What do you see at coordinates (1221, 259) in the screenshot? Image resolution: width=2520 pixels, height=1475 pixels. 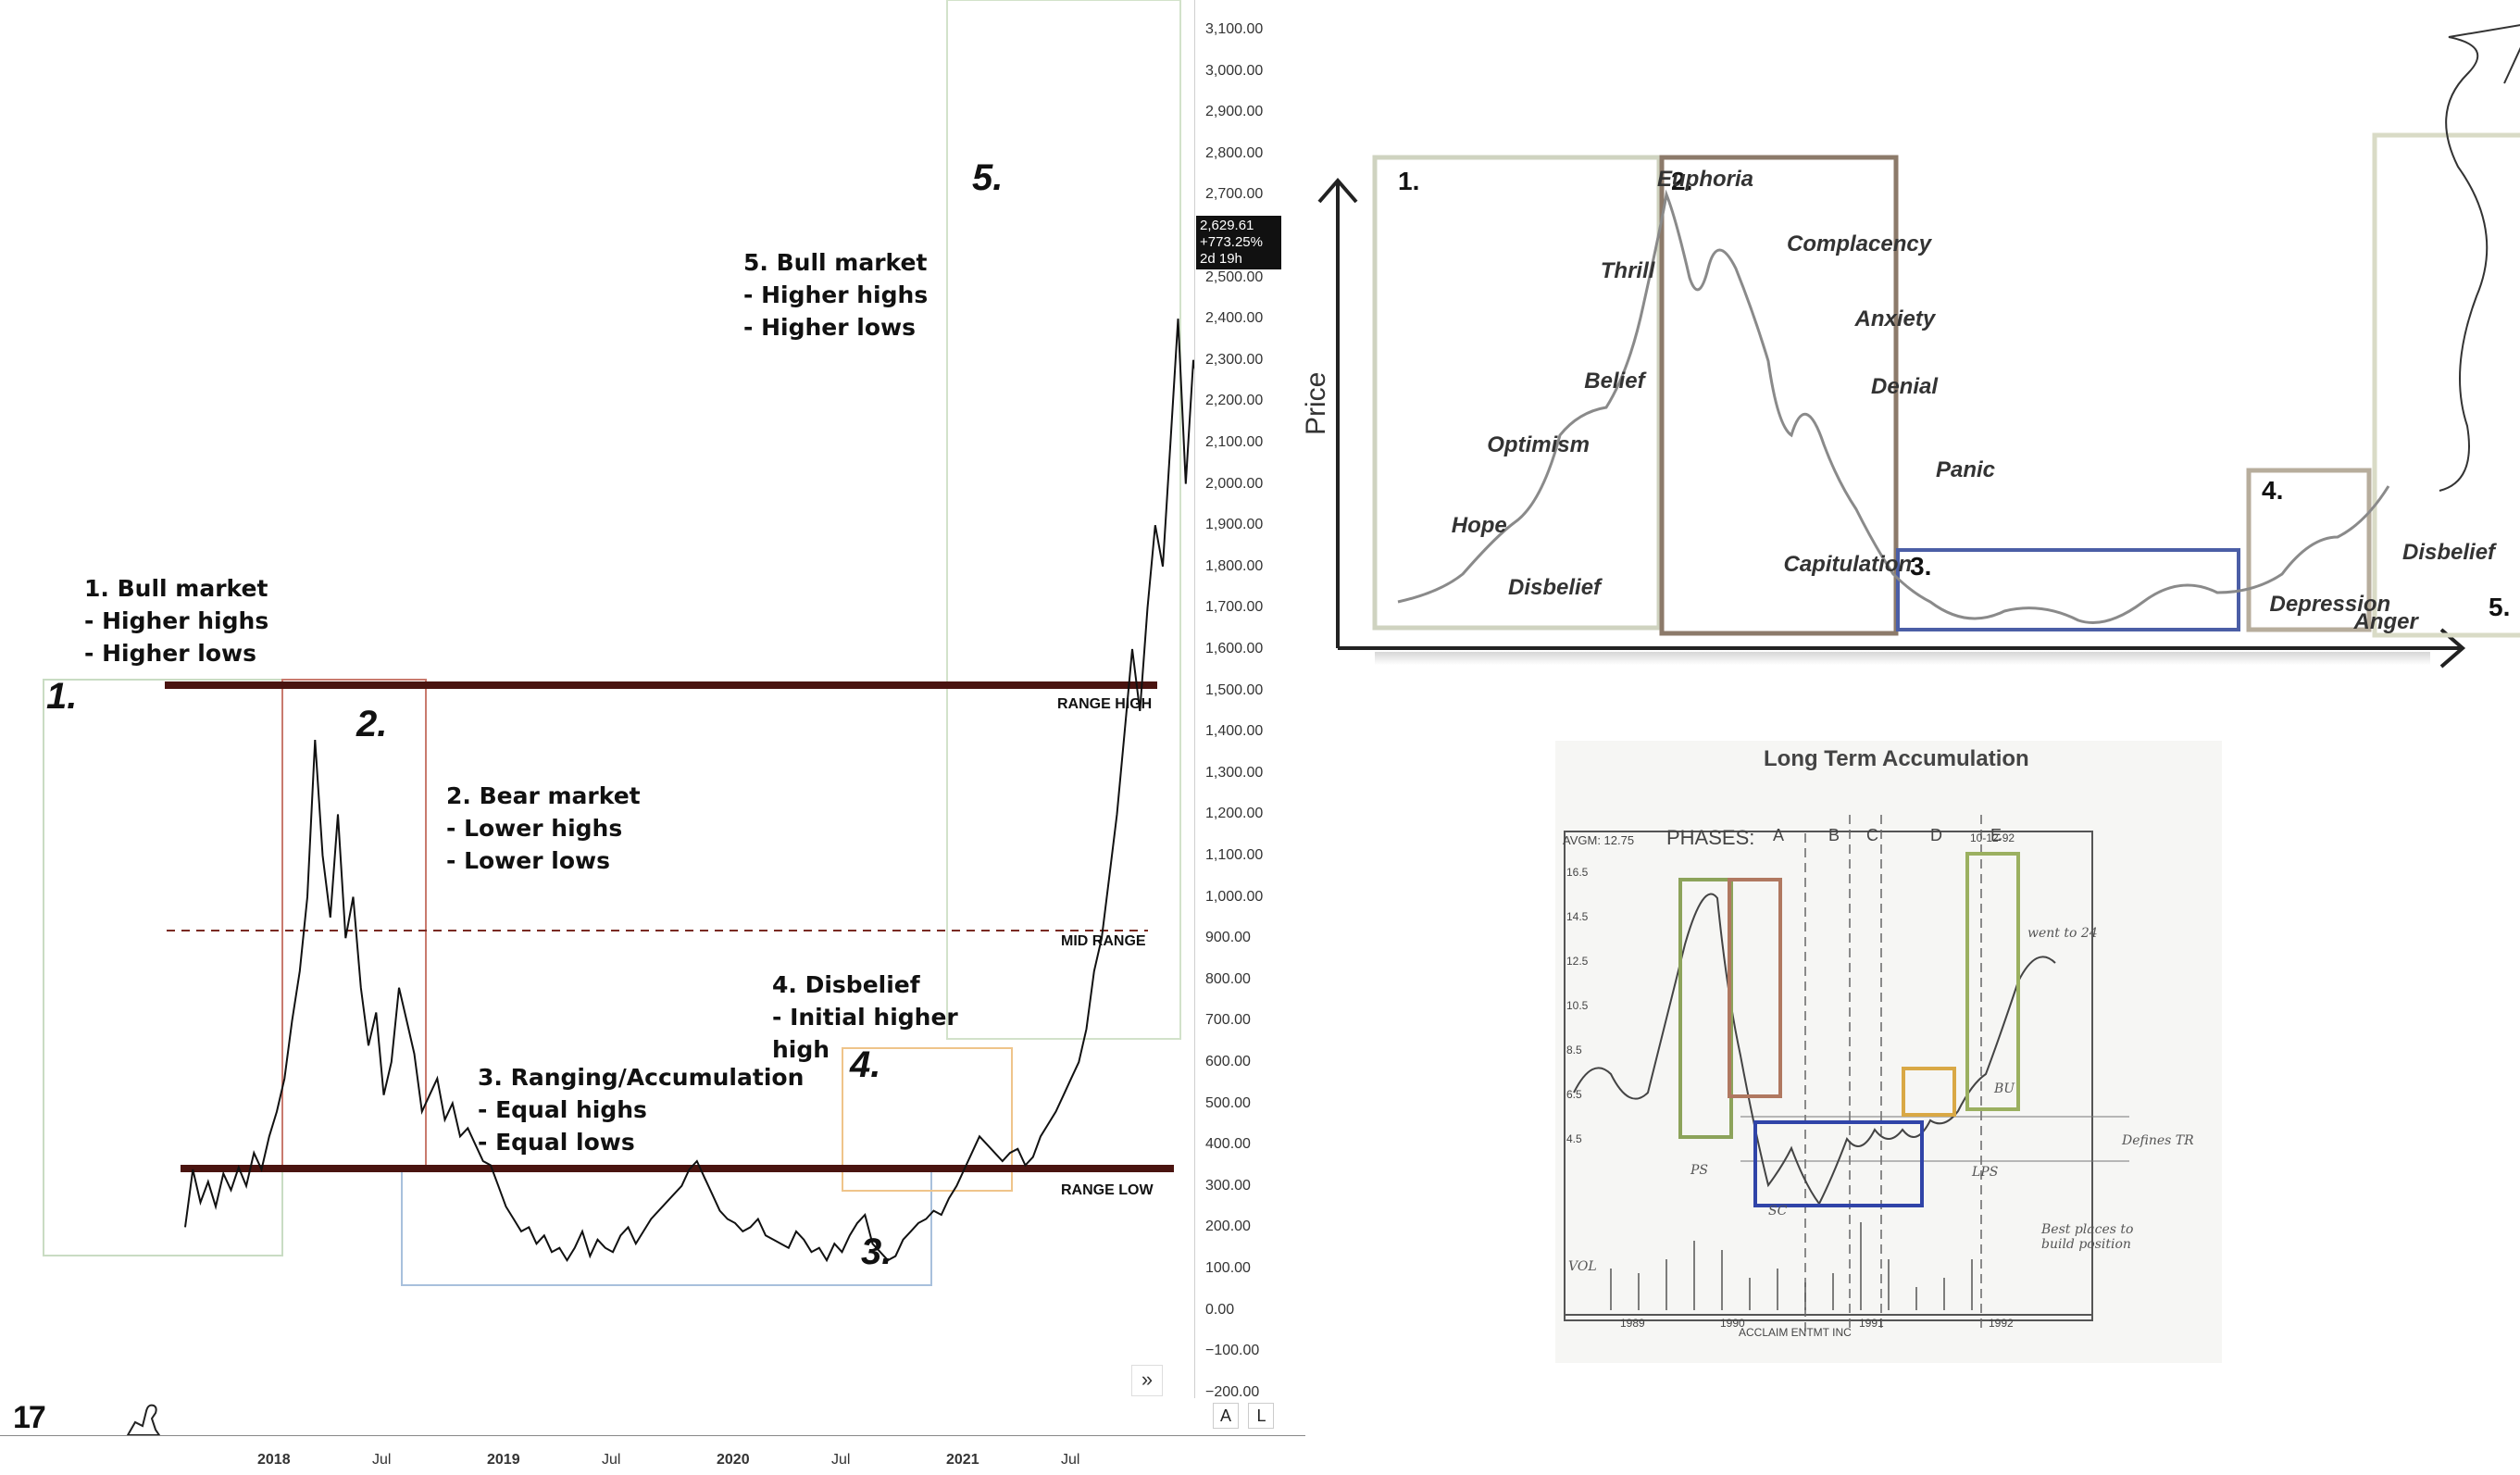 I see `bar-countdown: 2d 19h` at bounding box center [1221, 259].